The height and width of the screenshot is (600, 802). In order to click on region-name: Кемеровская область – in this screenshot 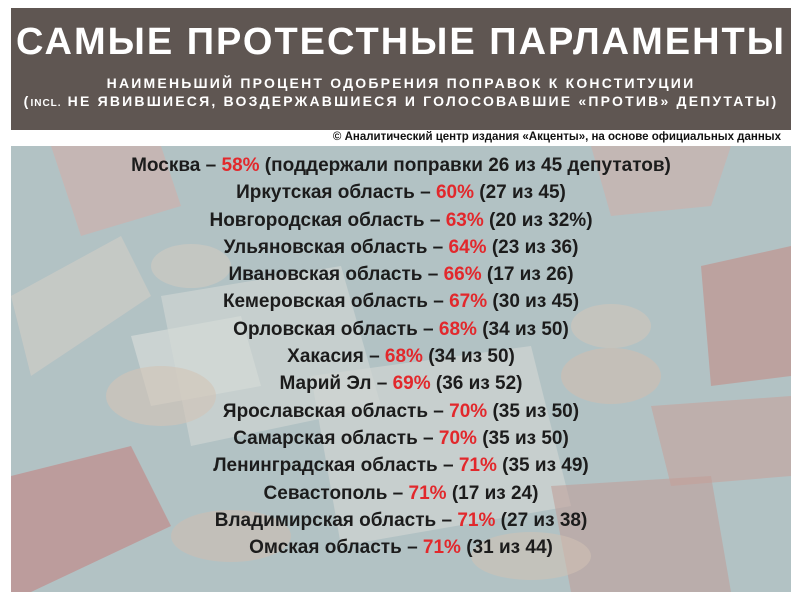, I will do `click(336, 302)`.